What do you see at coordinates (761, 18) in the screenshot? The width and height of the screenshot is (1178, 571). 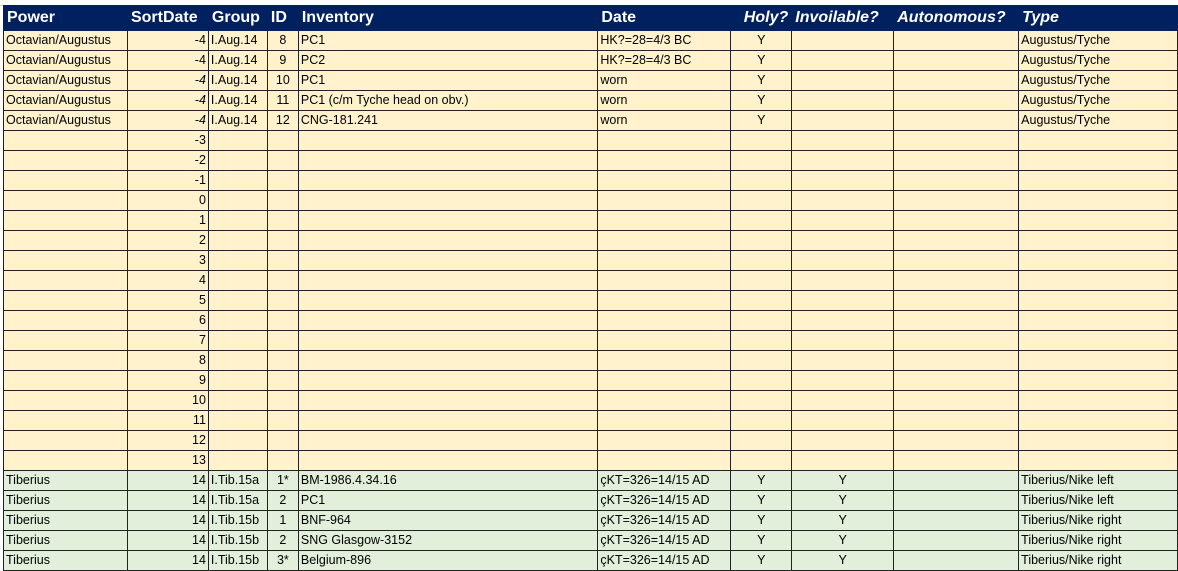 I see `header-holy: Holy?` at bounding box center [761, 18].